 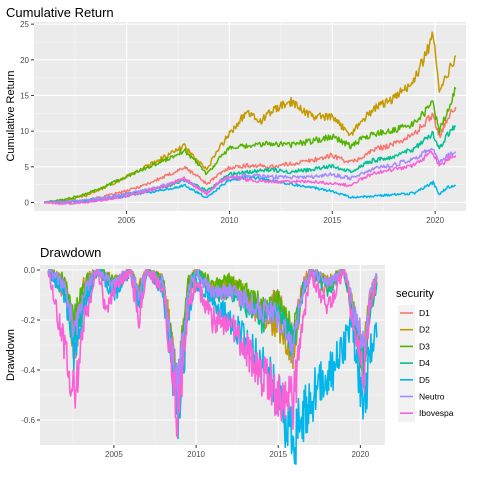 What do you see at coordinates (11, 355) in the screenshot?
I see `drawdown-y-axis-label: Drawdown` at bounding box center [11, 355].